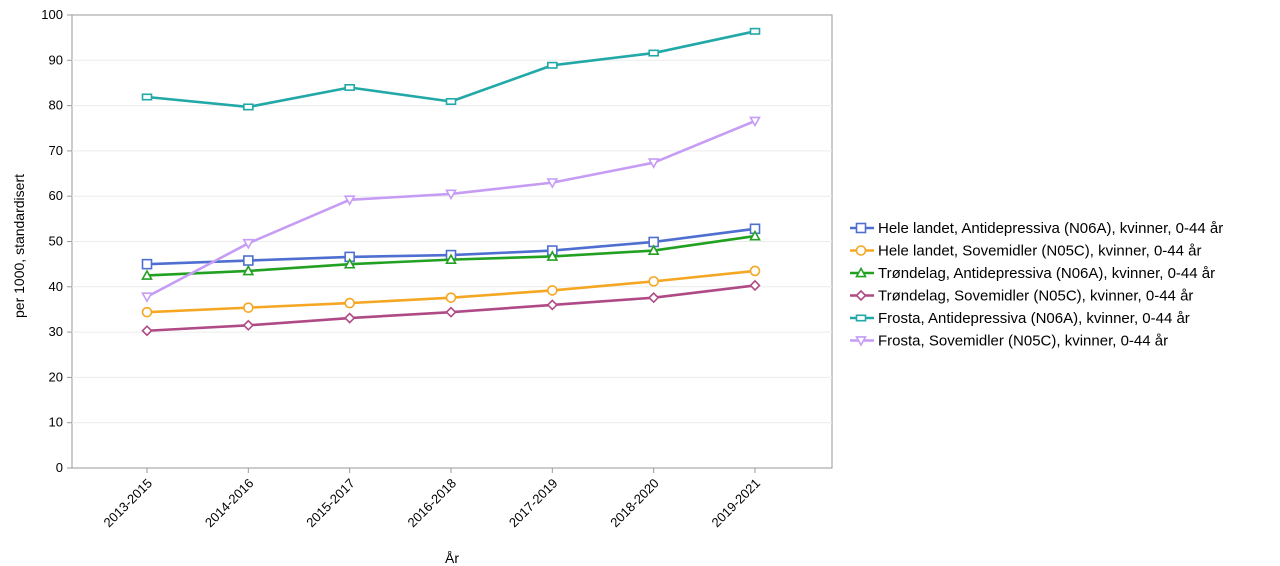 Image resolution: width=1280 pixels, height=566 pixels. I want to click on x-axis-title: År, so click(452, 558).